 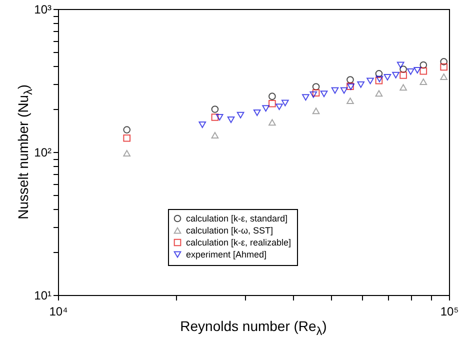 What do you see at coordinates (43, 153) in the screenshot?
I see `y-tick-label: 10²` at bounding box center [43, 153].